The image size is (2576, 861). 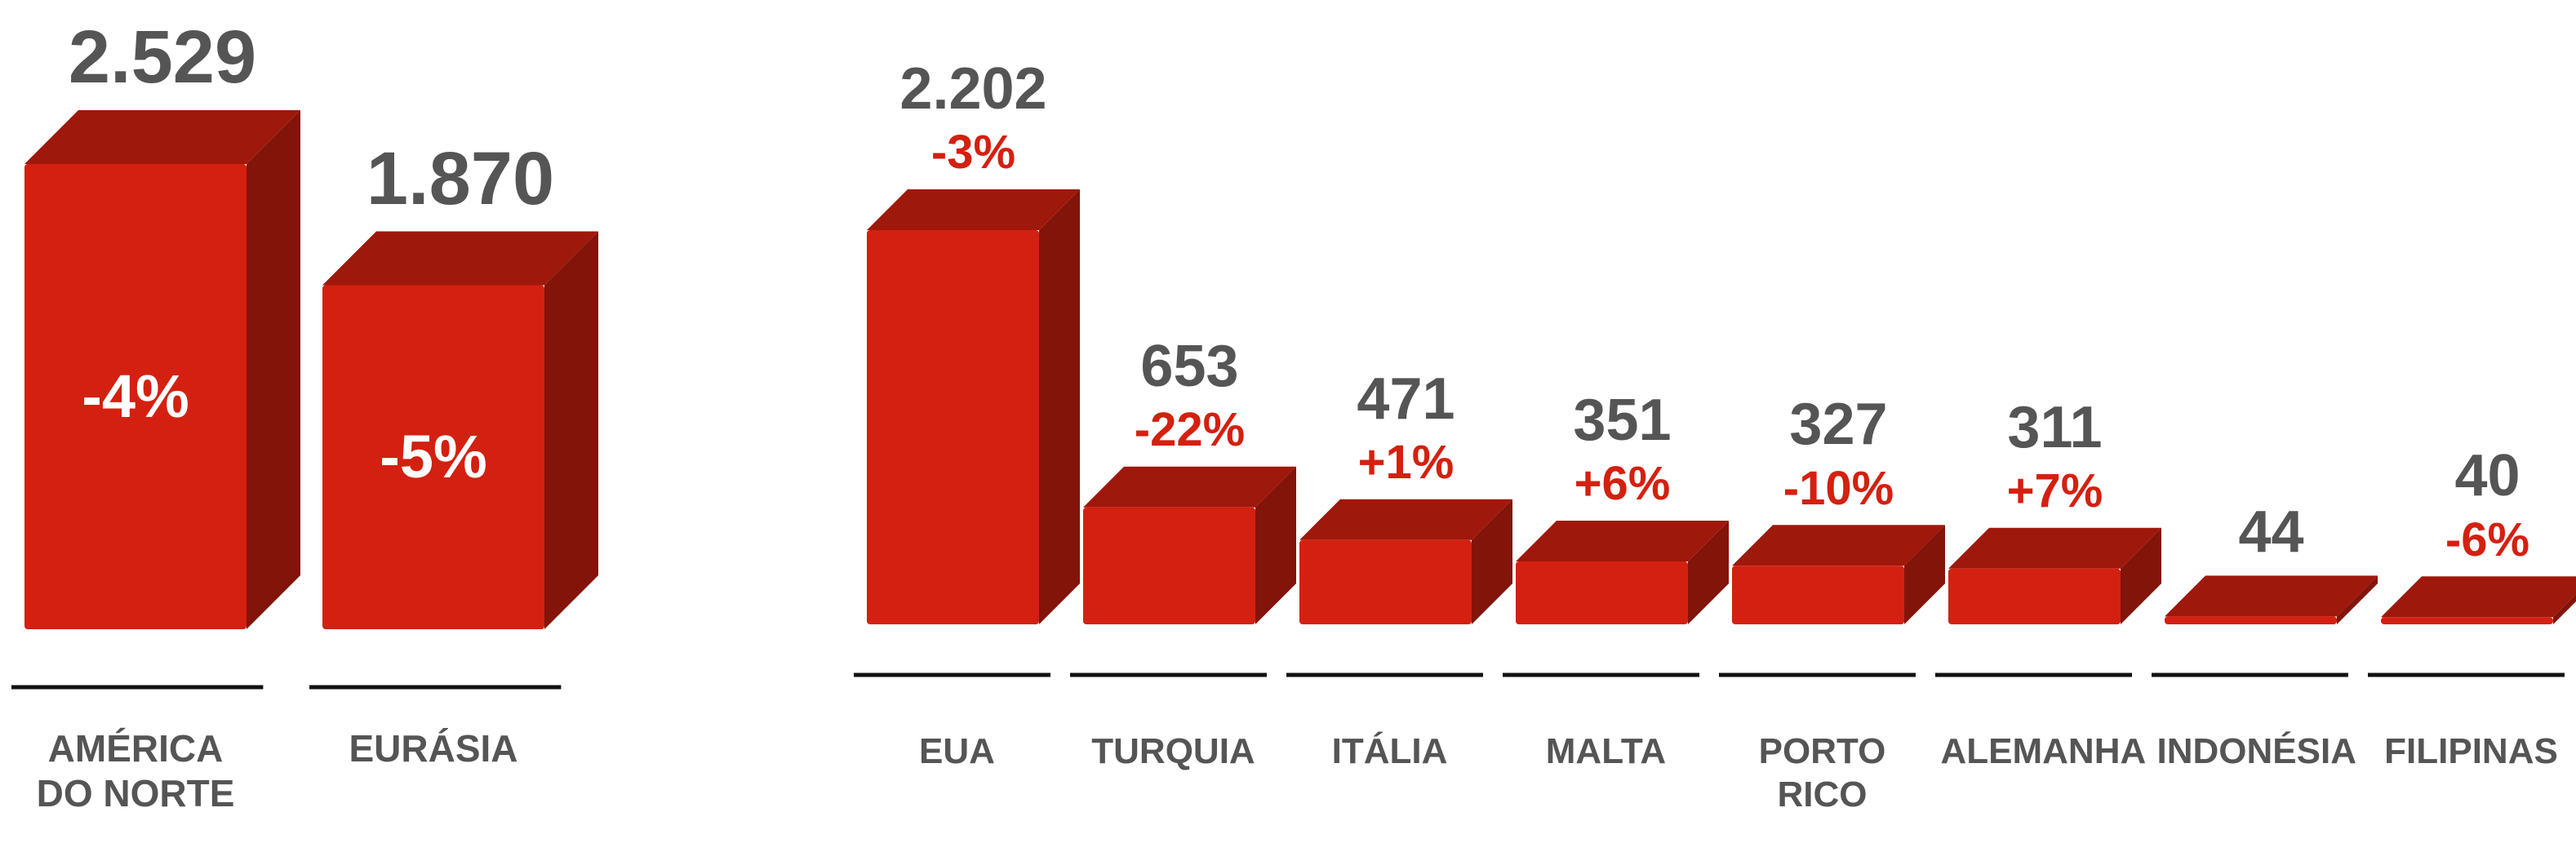 I want to click on value-label: 2.529, so click(x=162, y=58).